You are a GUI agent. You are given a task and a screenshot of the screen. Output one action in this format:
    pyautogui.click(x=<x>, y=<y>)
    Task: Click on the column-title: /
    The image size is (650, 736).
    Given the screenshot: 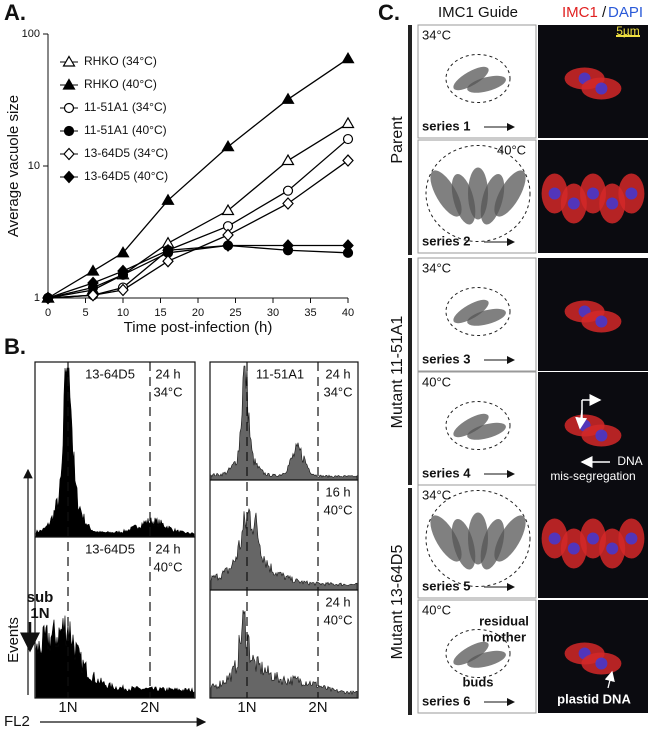 What is the action you would take?
    pyautogui.click(x=604, y=12)
    